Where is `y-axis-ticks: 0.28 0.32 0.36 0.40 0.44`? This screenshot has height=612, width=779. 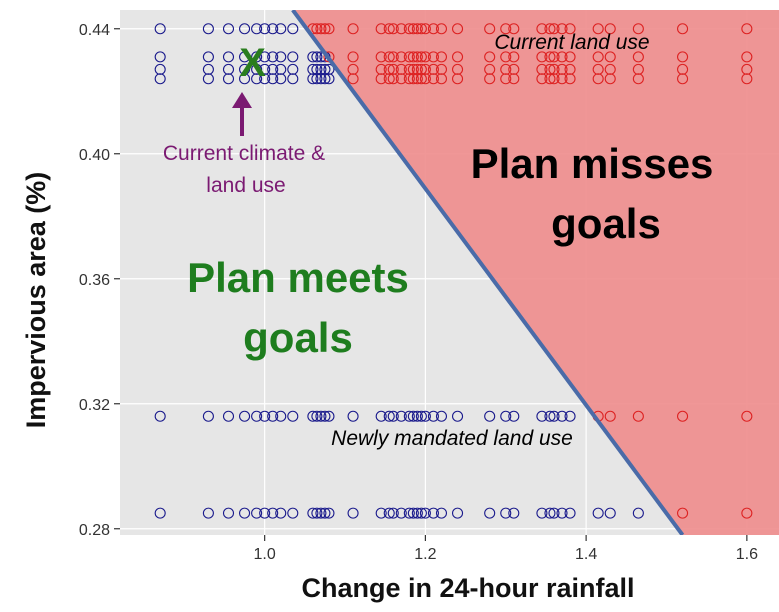
y-axis-ticks: 0.28 0.32 0.36 0.40 0.44 is located at coordinates (99, 280).